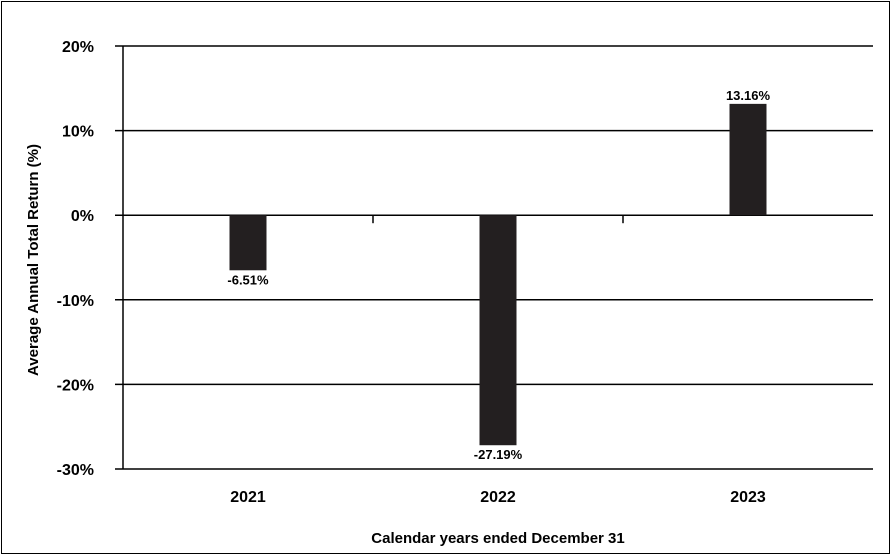 The image size is (893, 557). Describe the element at coordinates (75, 259) in the screenshot. I see `y-tick-labels: 20% 10% 0% -10% -20% -30%` at that location.